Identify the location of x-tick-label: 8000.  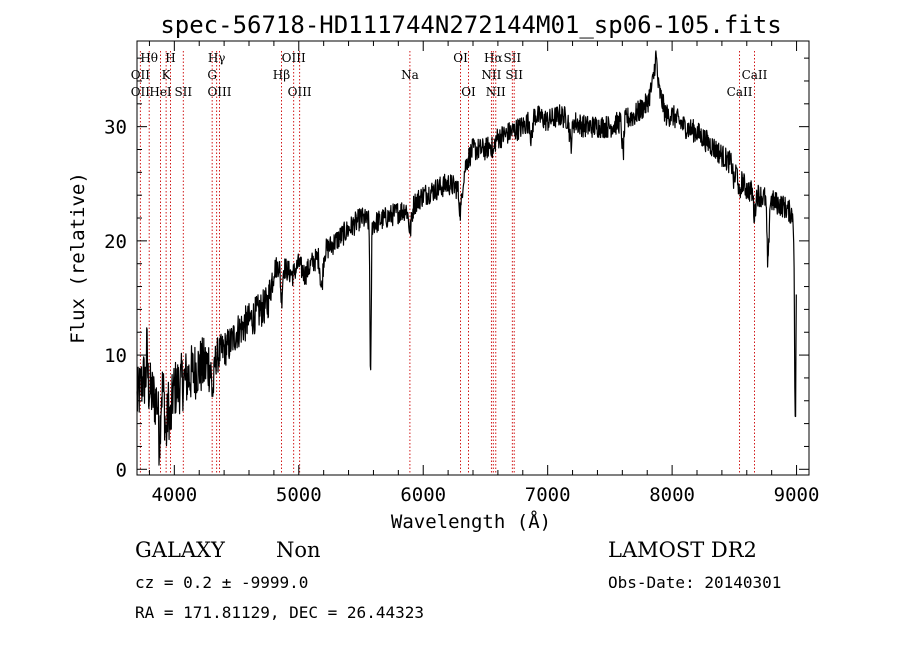
(672, 495).